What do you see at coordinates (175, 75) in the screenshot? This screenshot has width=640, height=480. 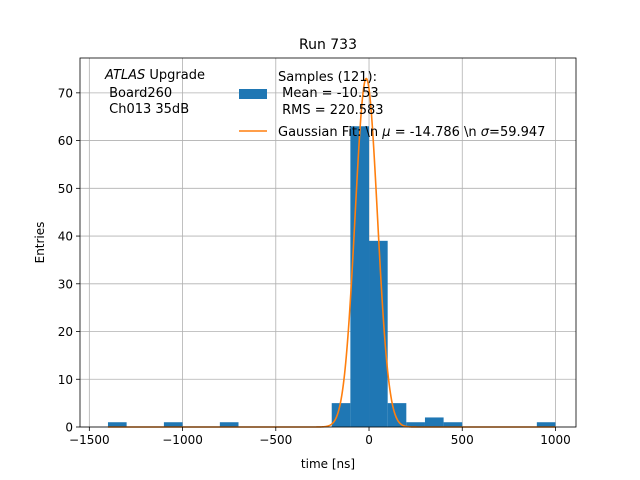 I see `annotation-upgrade: Upgrade` at bounding box center [175, 75].